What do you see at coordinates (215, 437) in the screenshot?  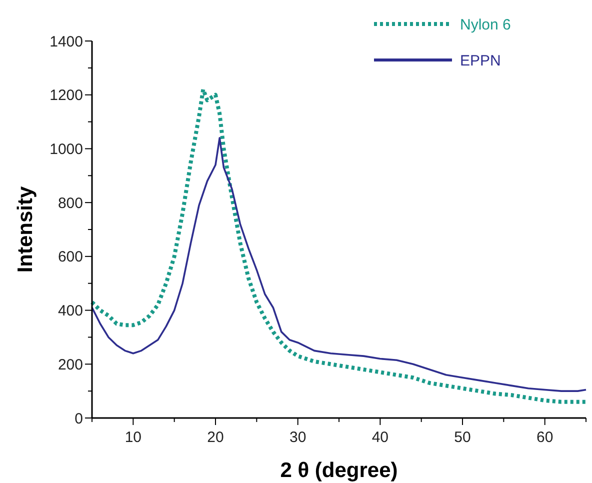 I see `x-tick-label: 20` at bounding box center [215, 437].